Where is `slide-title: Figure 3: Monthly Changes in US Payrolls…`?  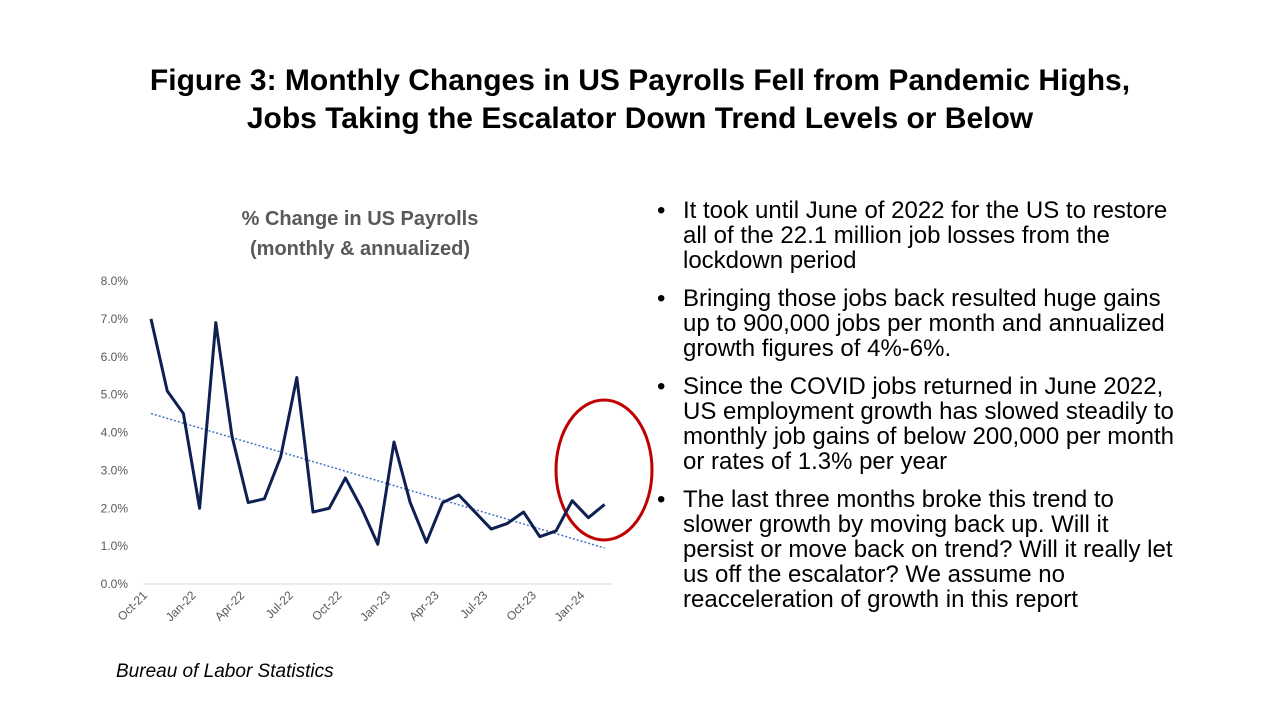 slide-title: Figure 3: Monthly Changes in US Payrolls… is located at coordinates (640, 80).